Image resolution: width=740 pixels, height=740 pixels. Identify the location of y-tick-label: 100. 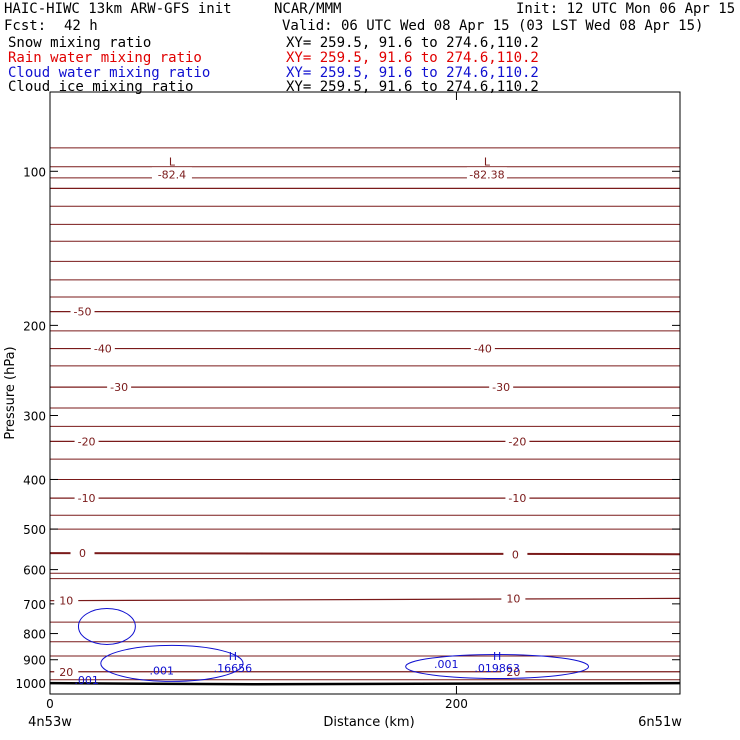
(34, 172).